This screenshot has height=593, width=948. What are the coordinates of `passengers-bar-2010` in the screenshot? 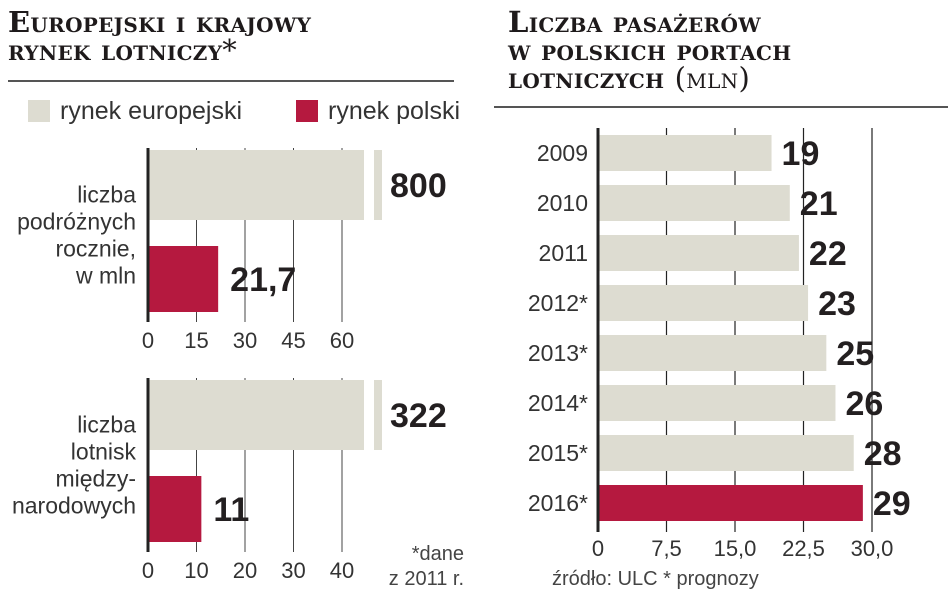 It's located at (694, 203).